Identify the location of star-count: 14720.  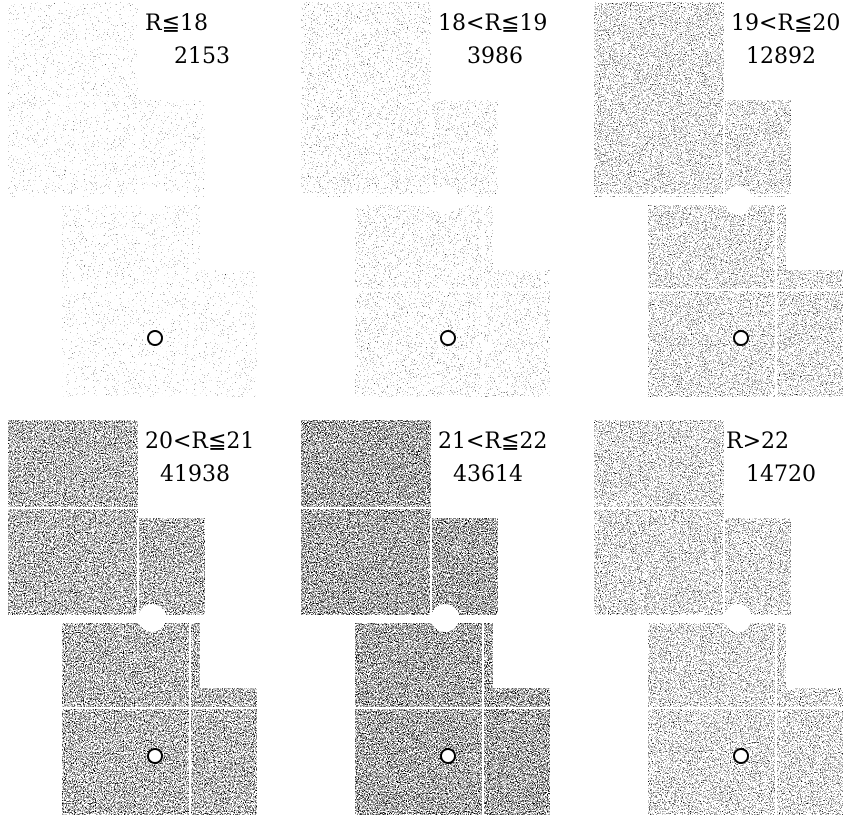
(781, 474).